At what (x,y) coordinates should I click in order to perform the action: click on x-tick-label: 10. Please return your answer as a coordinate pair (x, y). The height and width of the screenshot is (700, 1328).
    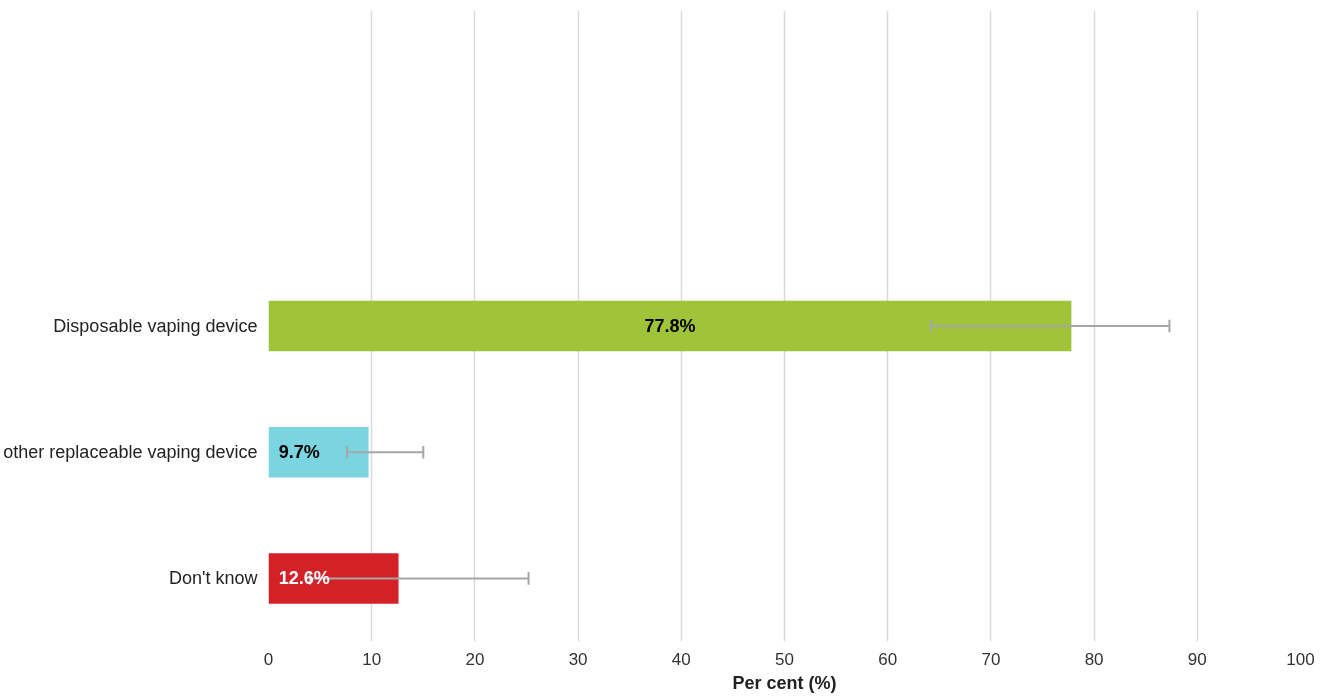
    Looking at the image, I should click on (372, 659).